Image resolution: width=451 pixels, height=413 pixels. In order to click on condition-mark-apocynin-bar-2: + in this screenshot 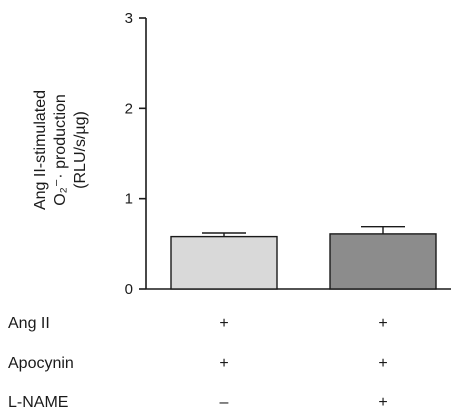, I will do `click(382, 363)`.